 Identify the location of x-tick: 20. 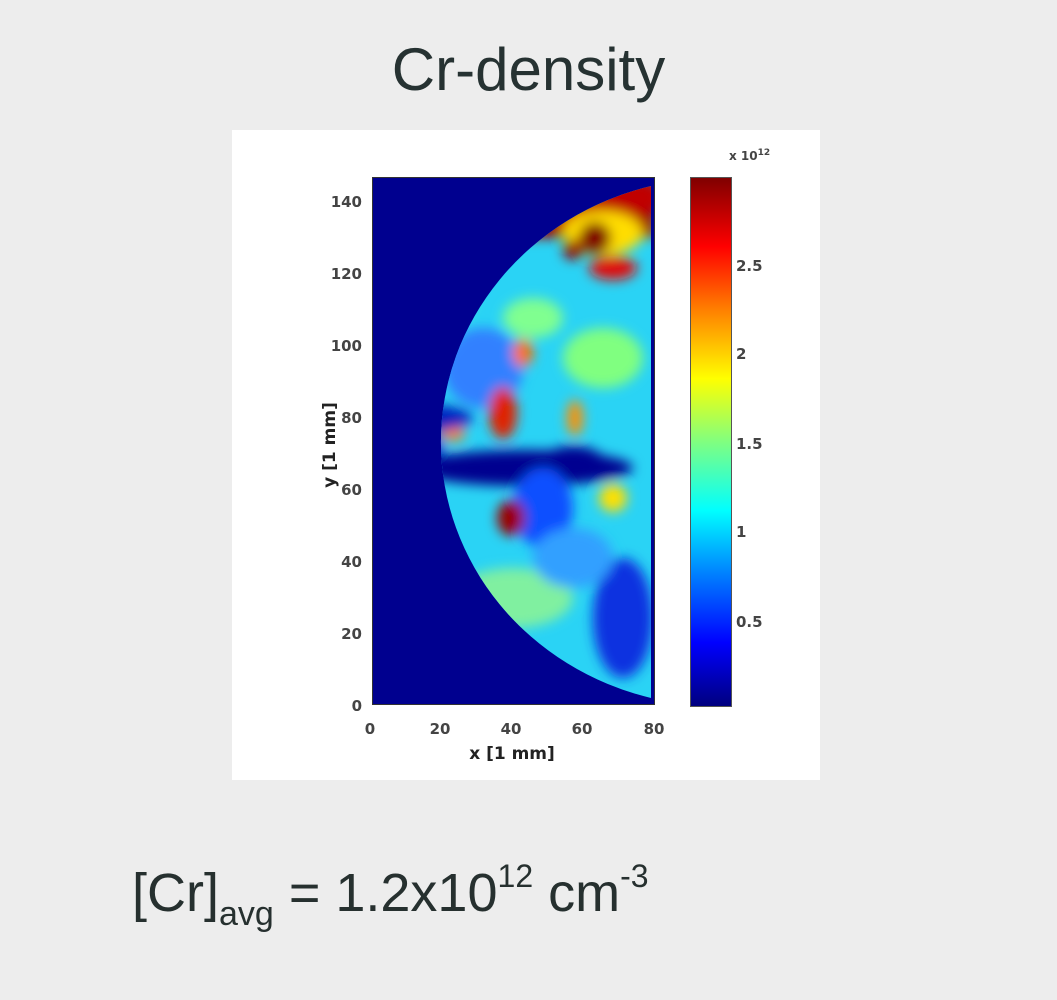
(440, 729).